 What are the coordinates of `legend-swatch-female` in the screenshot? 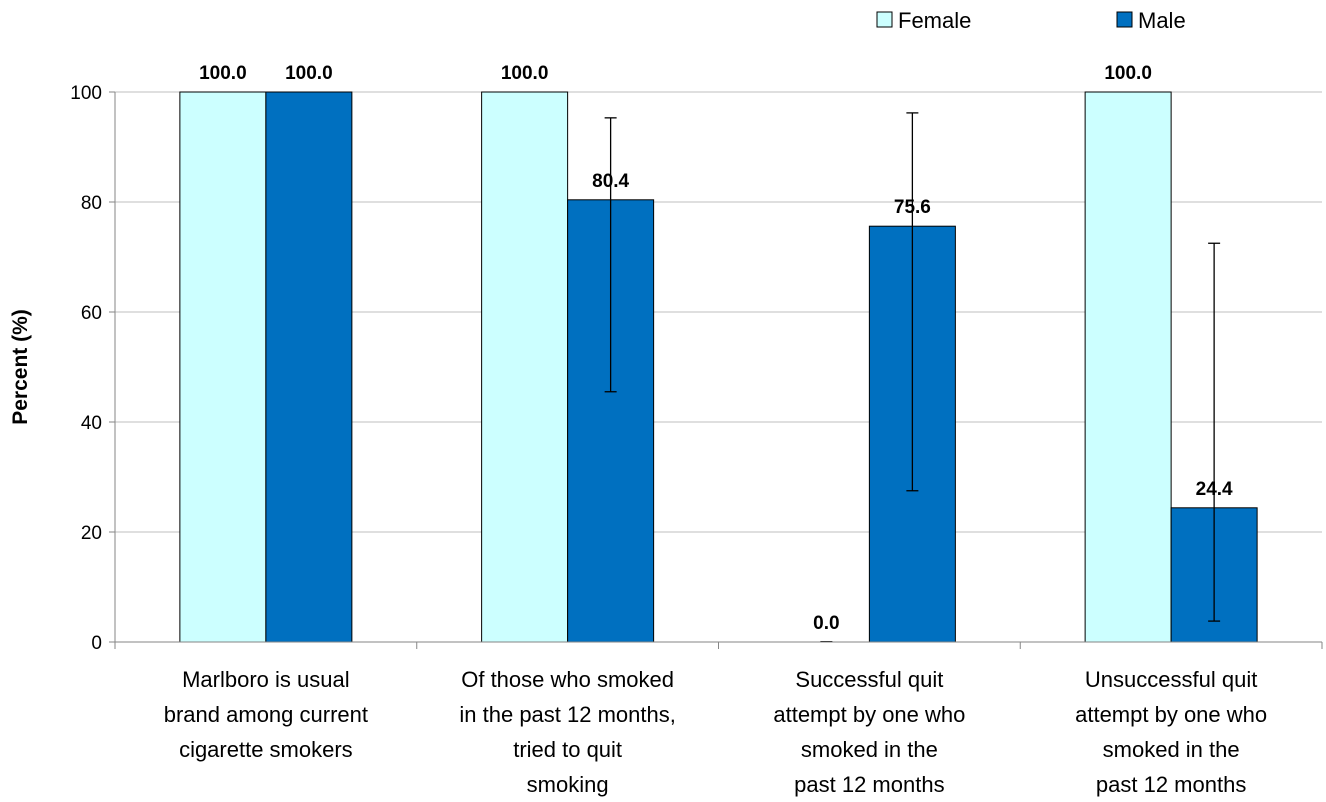 It's located at (884, 19).